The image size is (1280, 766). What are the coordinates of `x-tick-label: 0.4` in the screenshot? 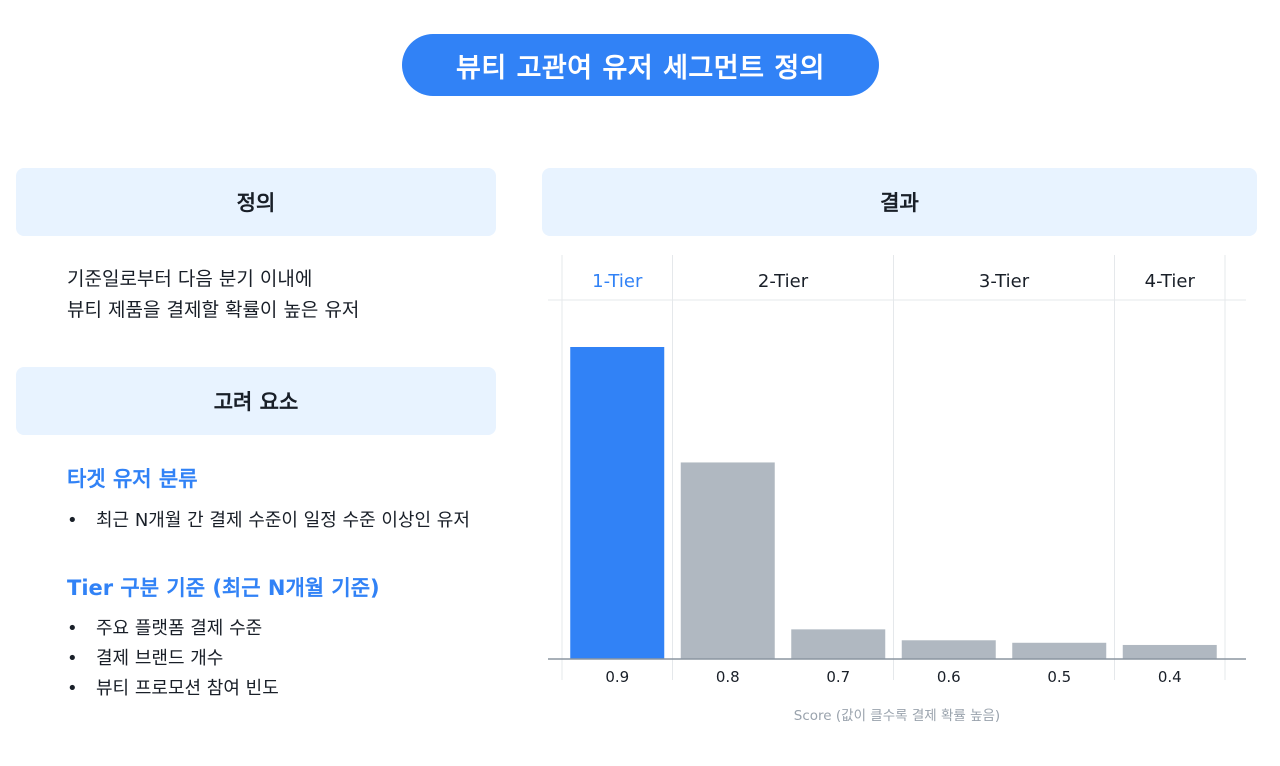 It's located at (1170, 677).